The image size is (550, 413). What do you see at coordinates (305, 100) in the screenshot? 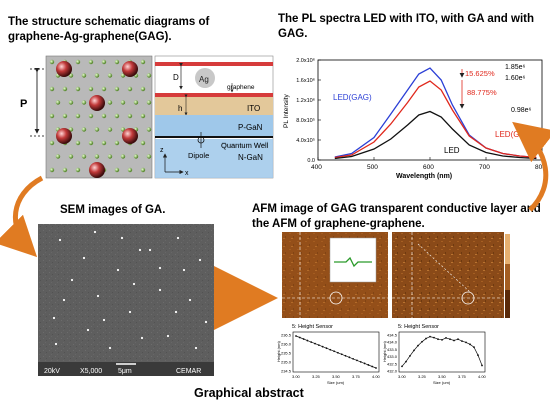
I see `pl-ytick-label: 1.2x10⁶` at bounding box center [305, 100].